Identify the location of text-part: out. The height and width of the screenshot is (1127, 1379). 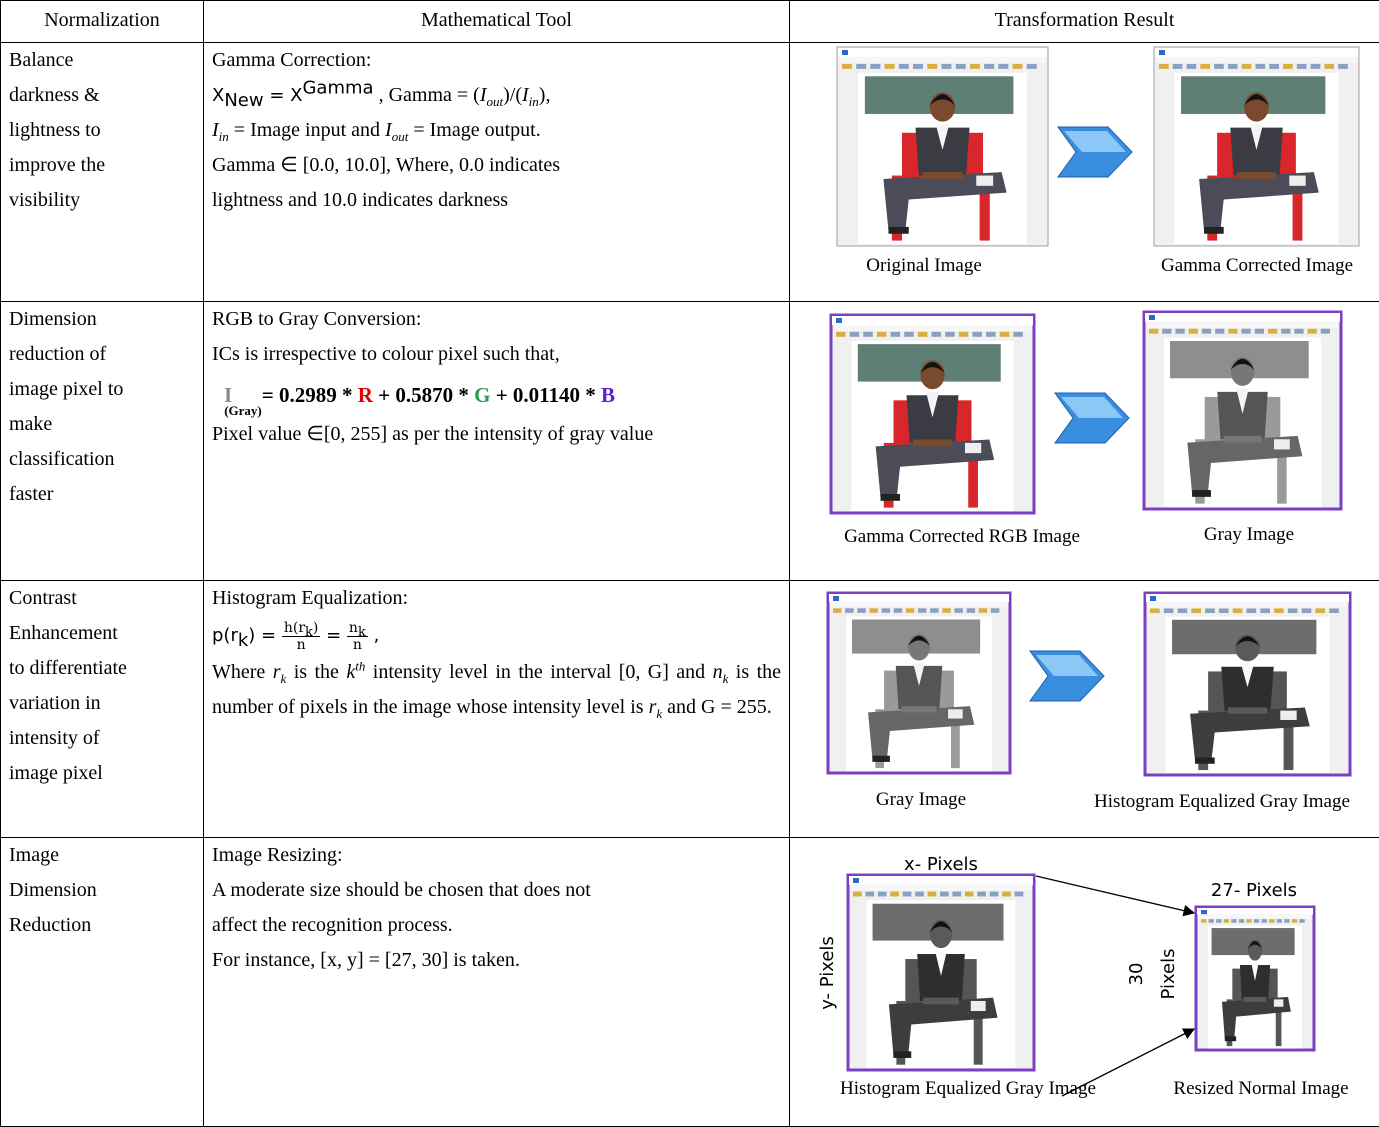
(494, 101).